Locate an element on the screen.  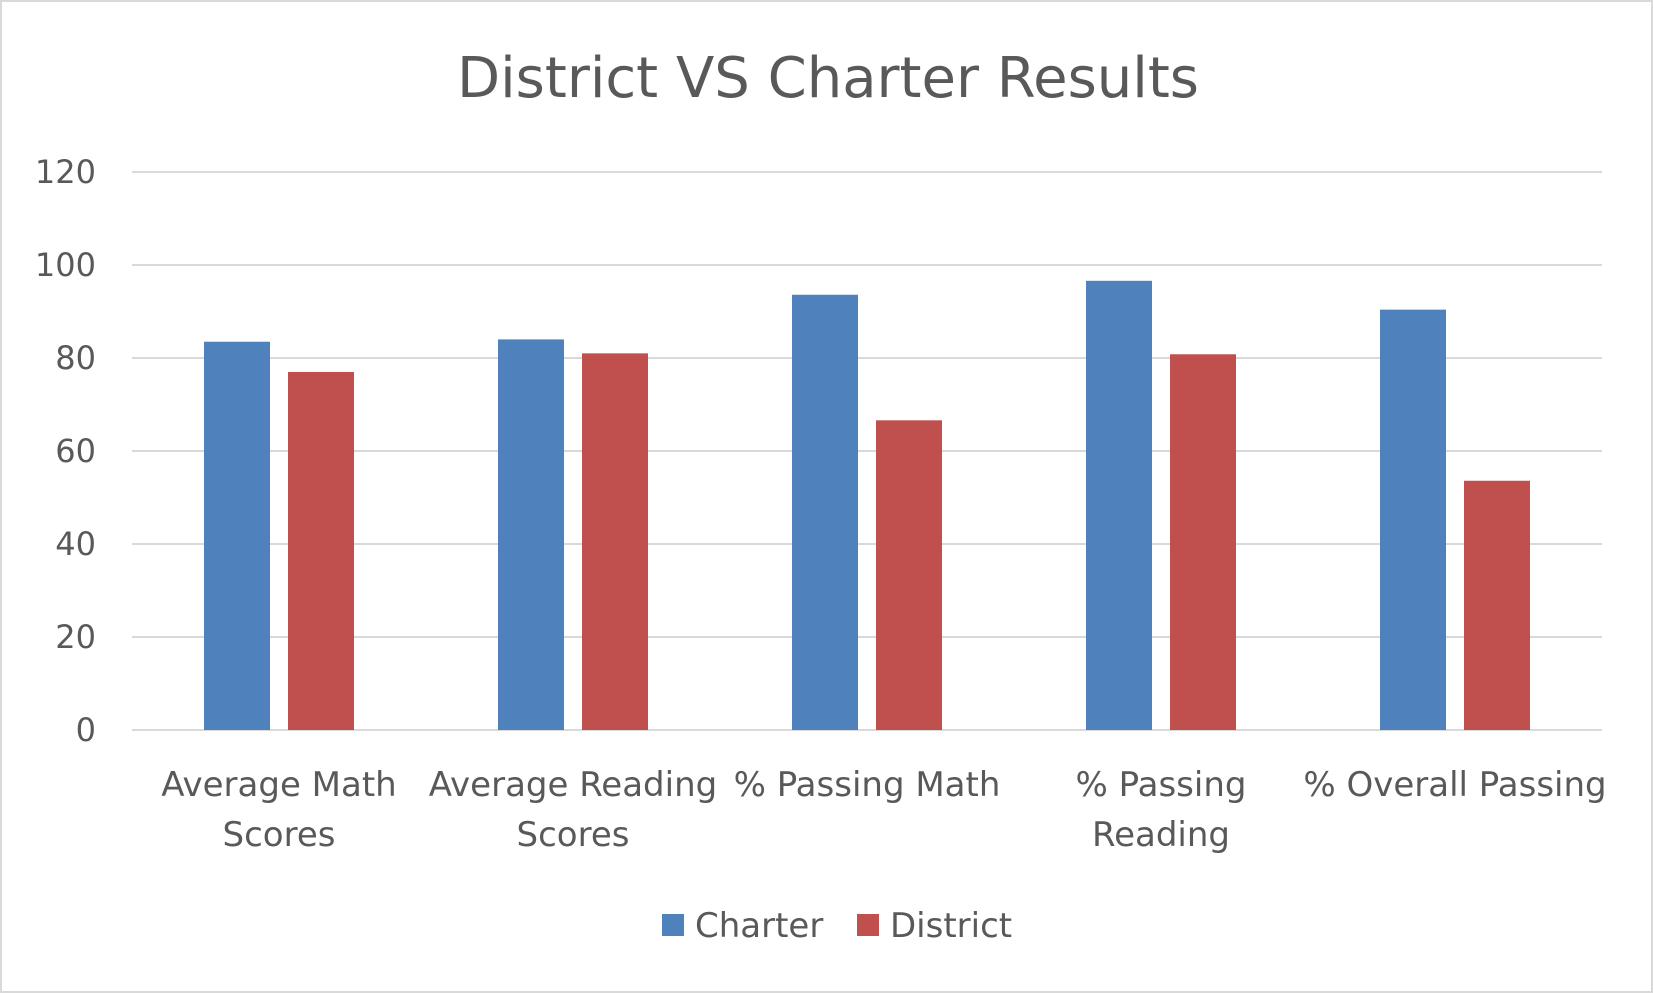
x-category-label: % Passing Math is located at coordinates (867, 785).